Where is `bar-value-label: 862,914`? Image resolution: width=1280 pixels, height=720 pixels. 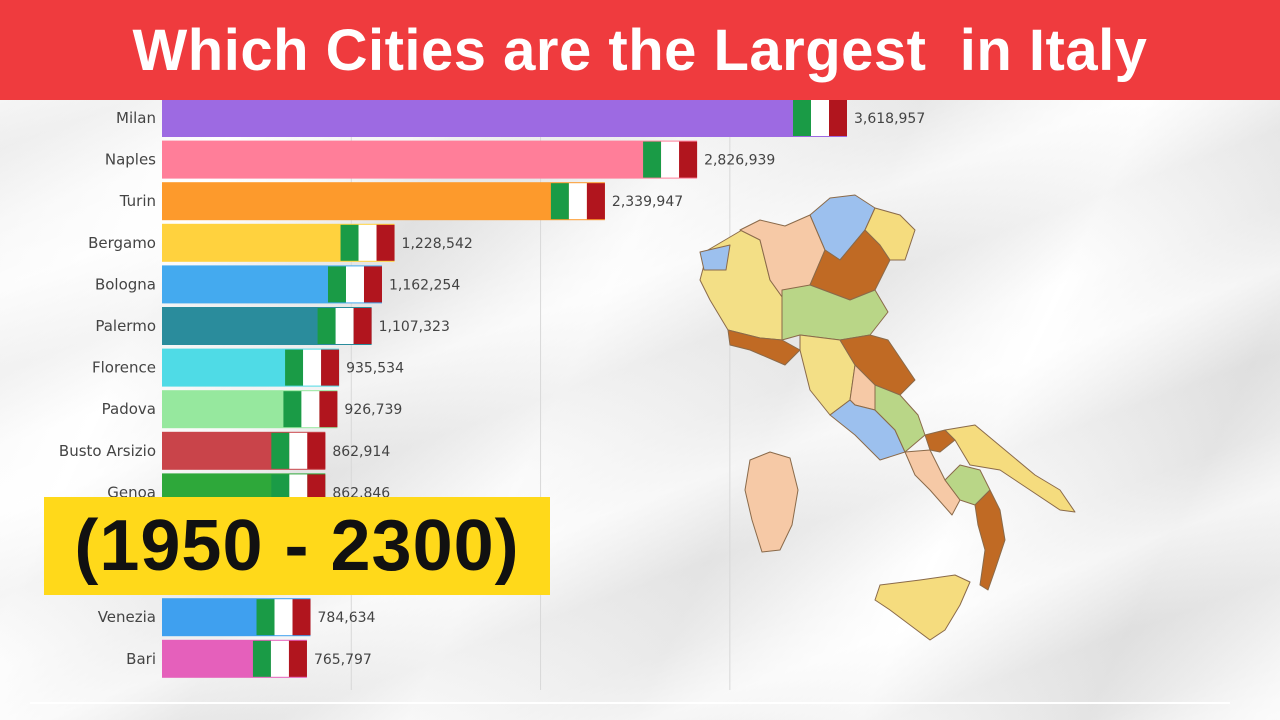 bar-value-label: 862,914 is located at coordinates (361, 452).